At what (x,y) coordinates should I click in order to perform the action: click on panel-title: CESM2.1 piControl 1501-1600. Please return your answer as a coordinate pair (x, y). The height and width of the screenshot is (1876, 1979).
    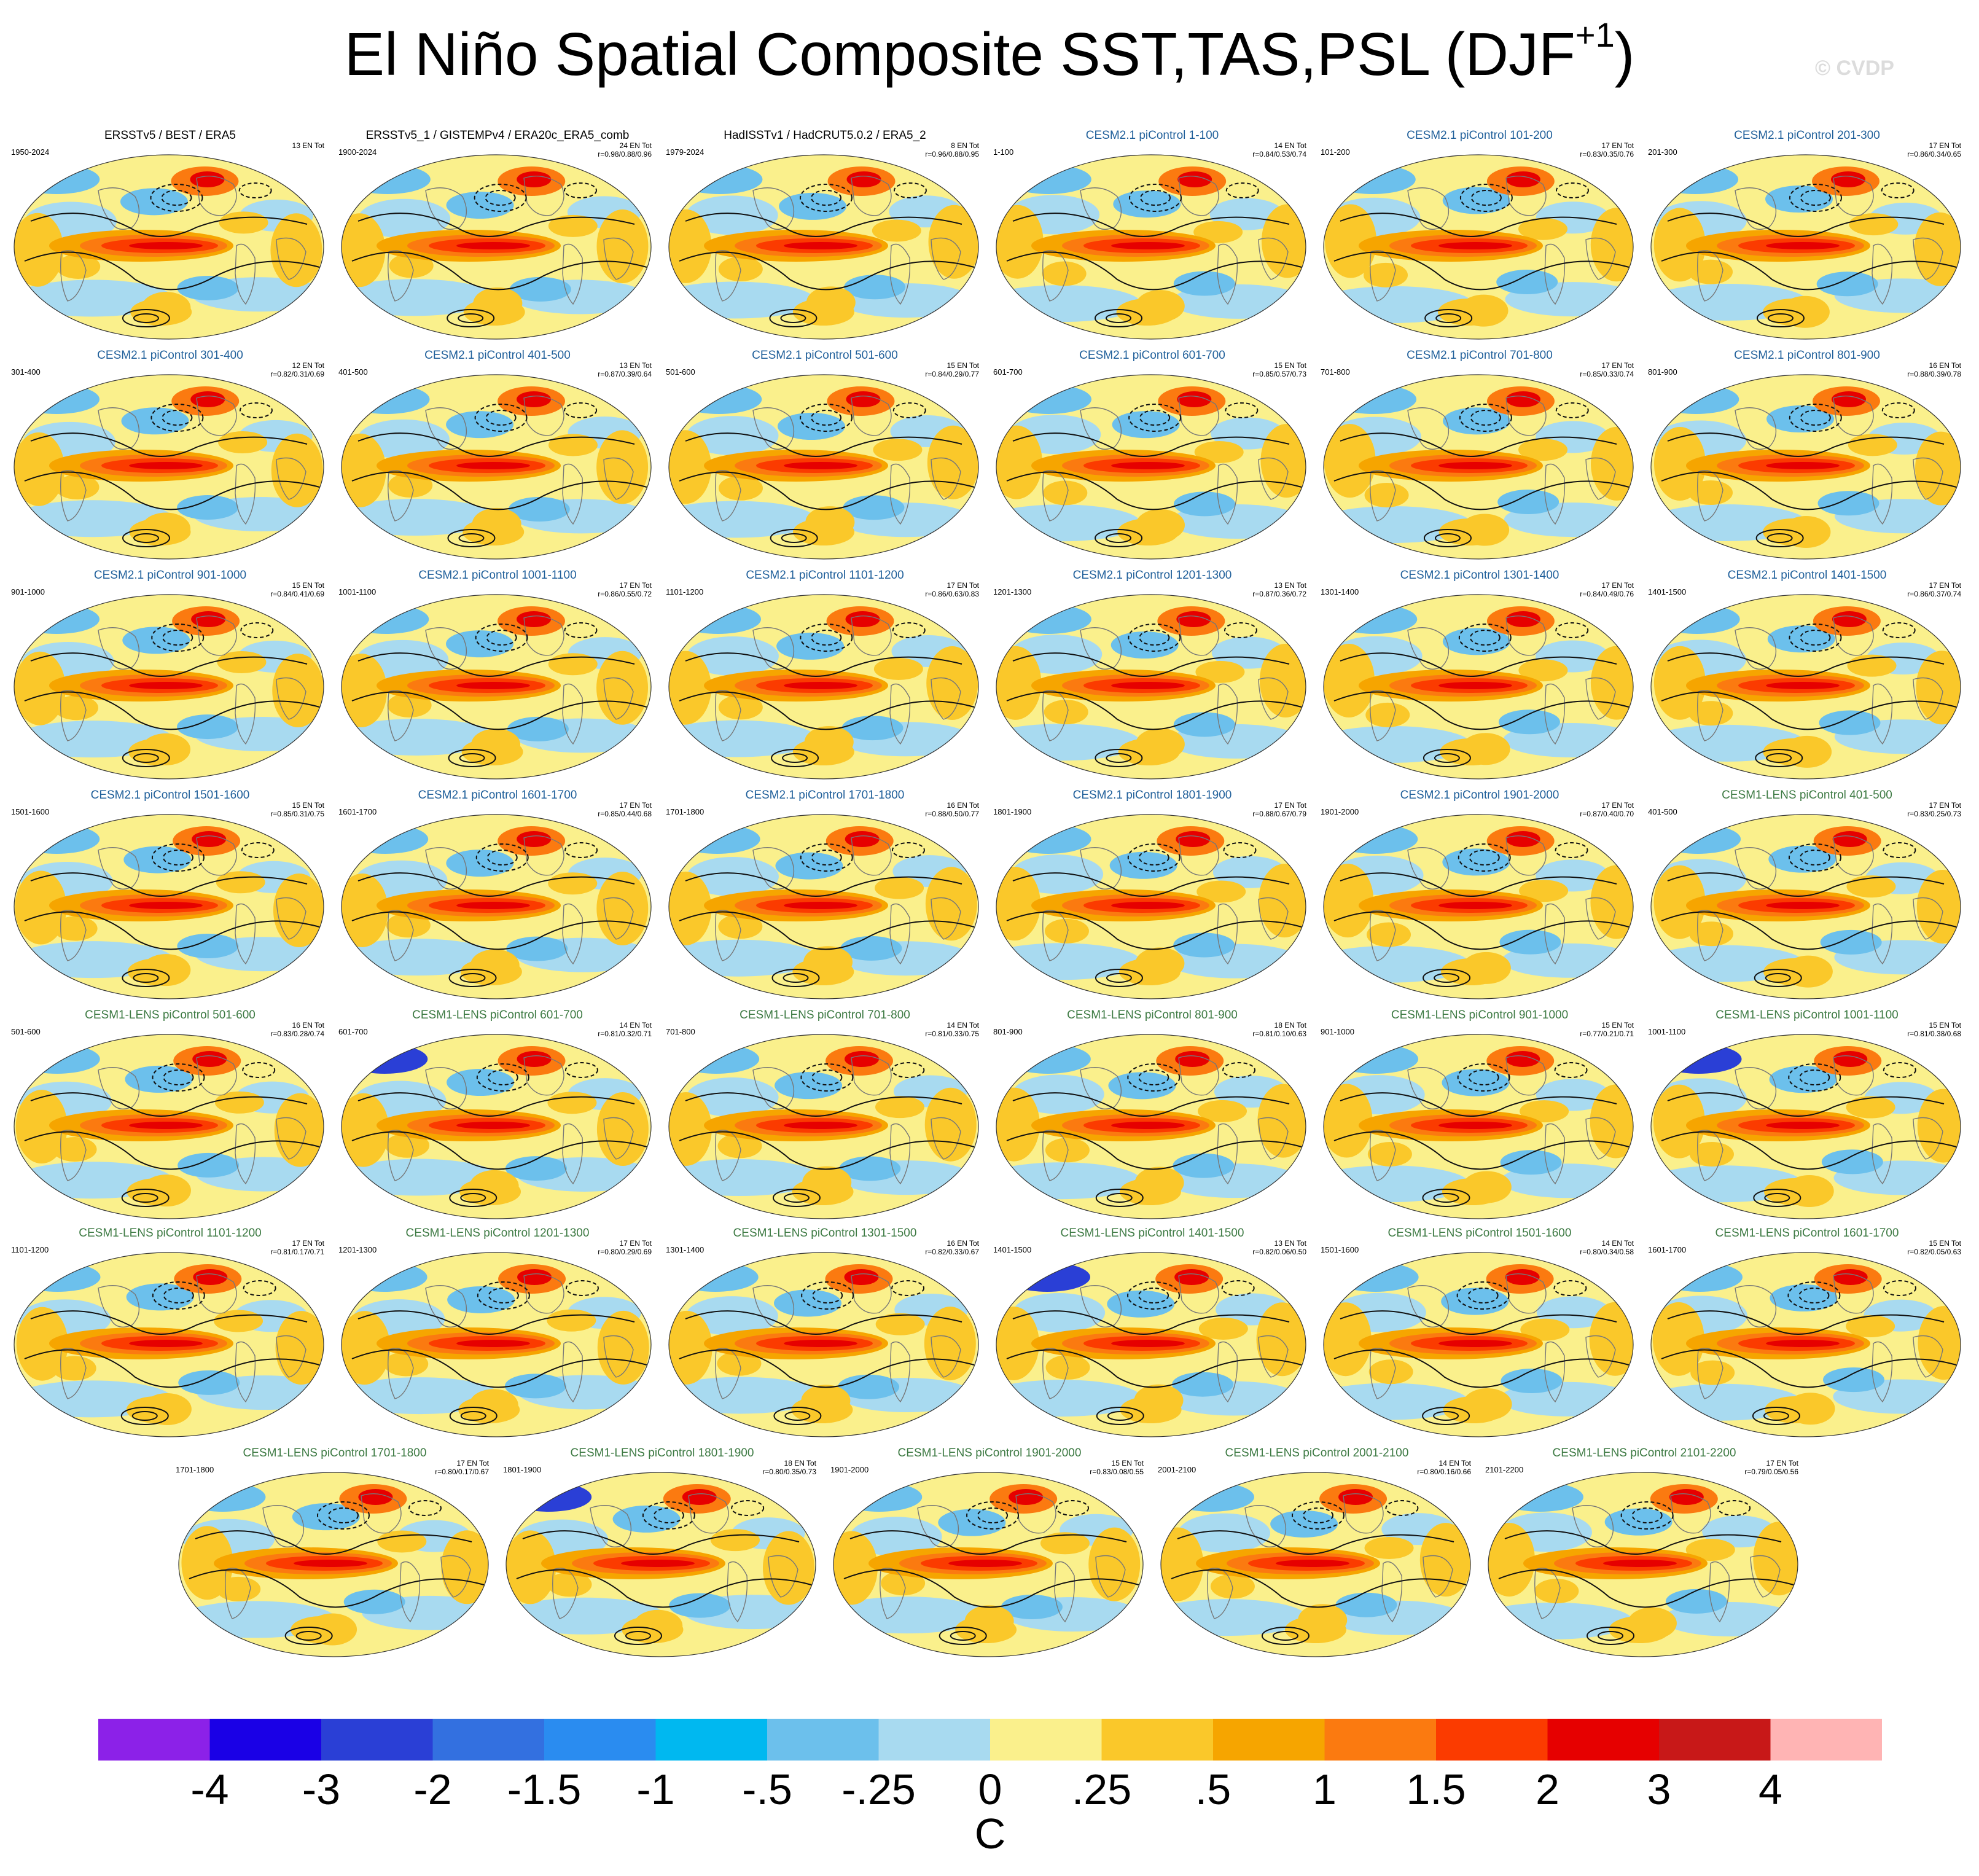
    Looking at the image, I should click on (170, 795).